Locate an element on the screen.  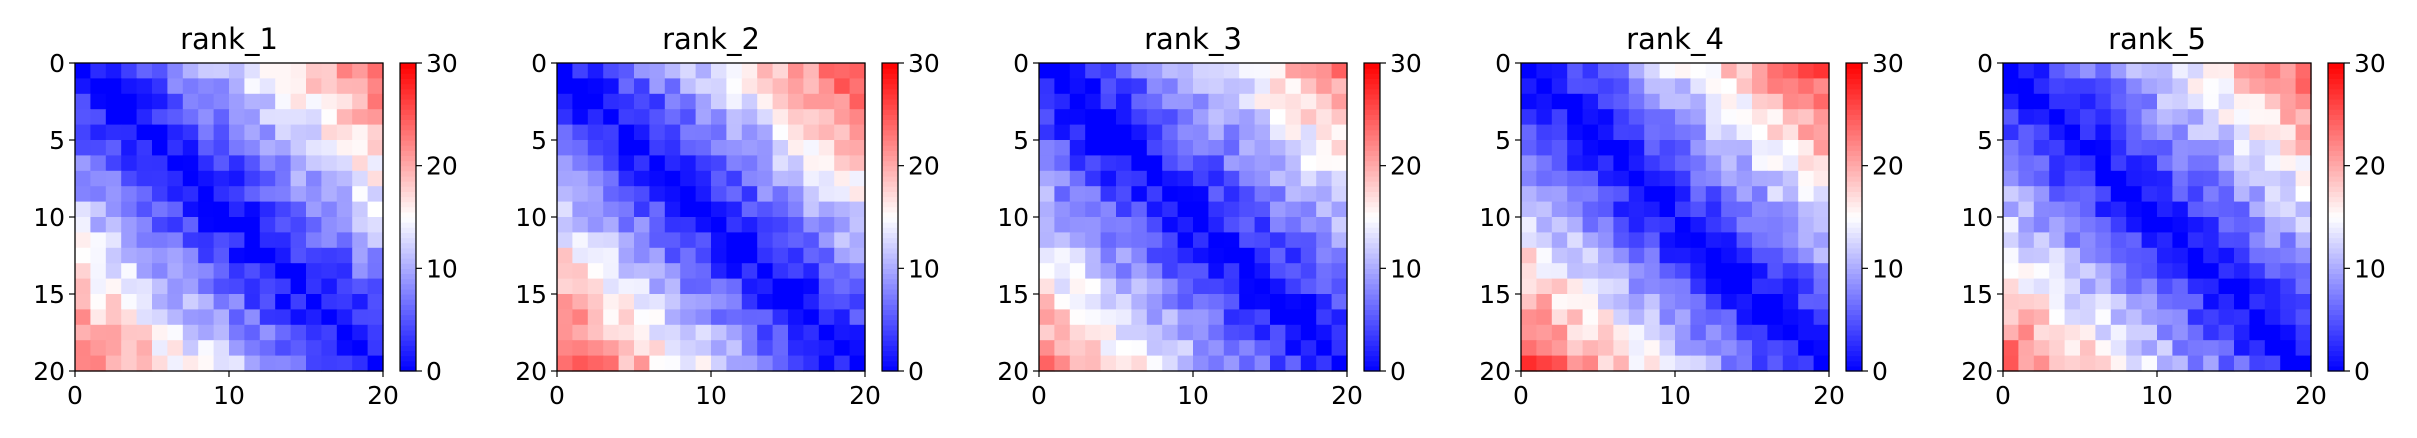
y-tick-label: 15 is located at coordinates (1495, 294).